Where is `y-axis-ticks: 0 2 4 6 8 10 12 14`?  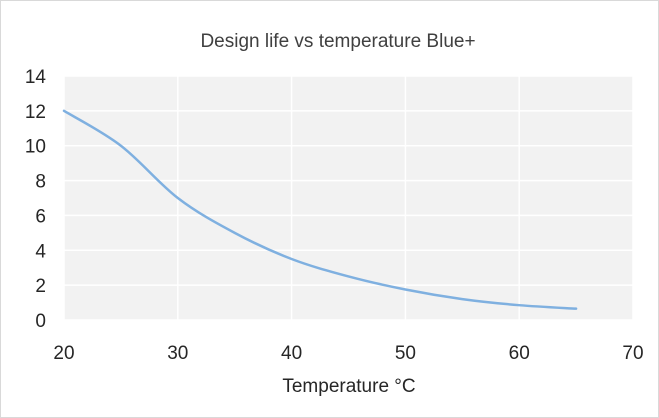 y-axis-ticks: 0 2 4 6 8 10 12 14 is located at coordinates (36, 199).